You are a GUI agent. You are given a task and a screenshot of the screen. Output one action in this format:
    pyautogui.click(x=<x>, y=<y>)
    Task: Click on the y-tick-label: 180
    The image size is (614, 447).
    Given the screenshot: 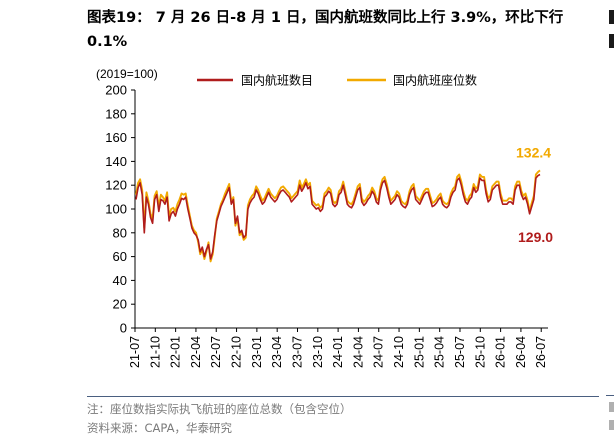 What is the action you would take?
    pyautogui.click(x=116, y=113)
    